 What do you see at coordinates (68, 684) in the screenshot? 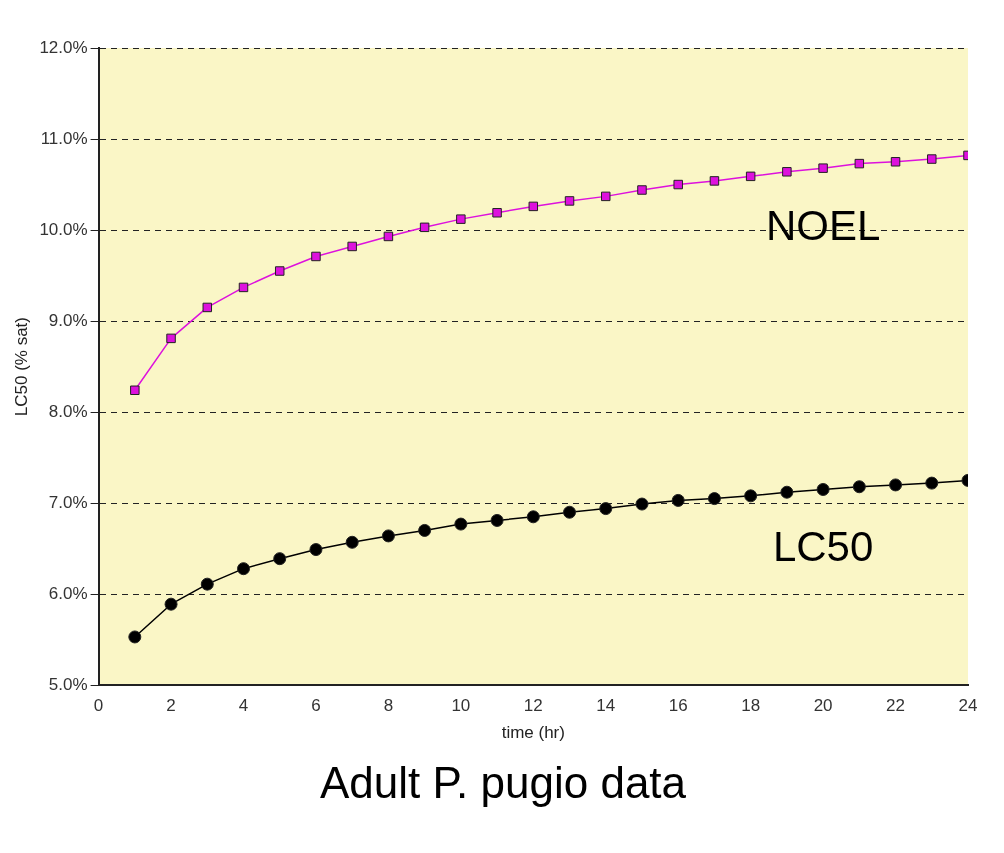
I see `y-tick-label: 5.0%` at bounding box center [68, 684].